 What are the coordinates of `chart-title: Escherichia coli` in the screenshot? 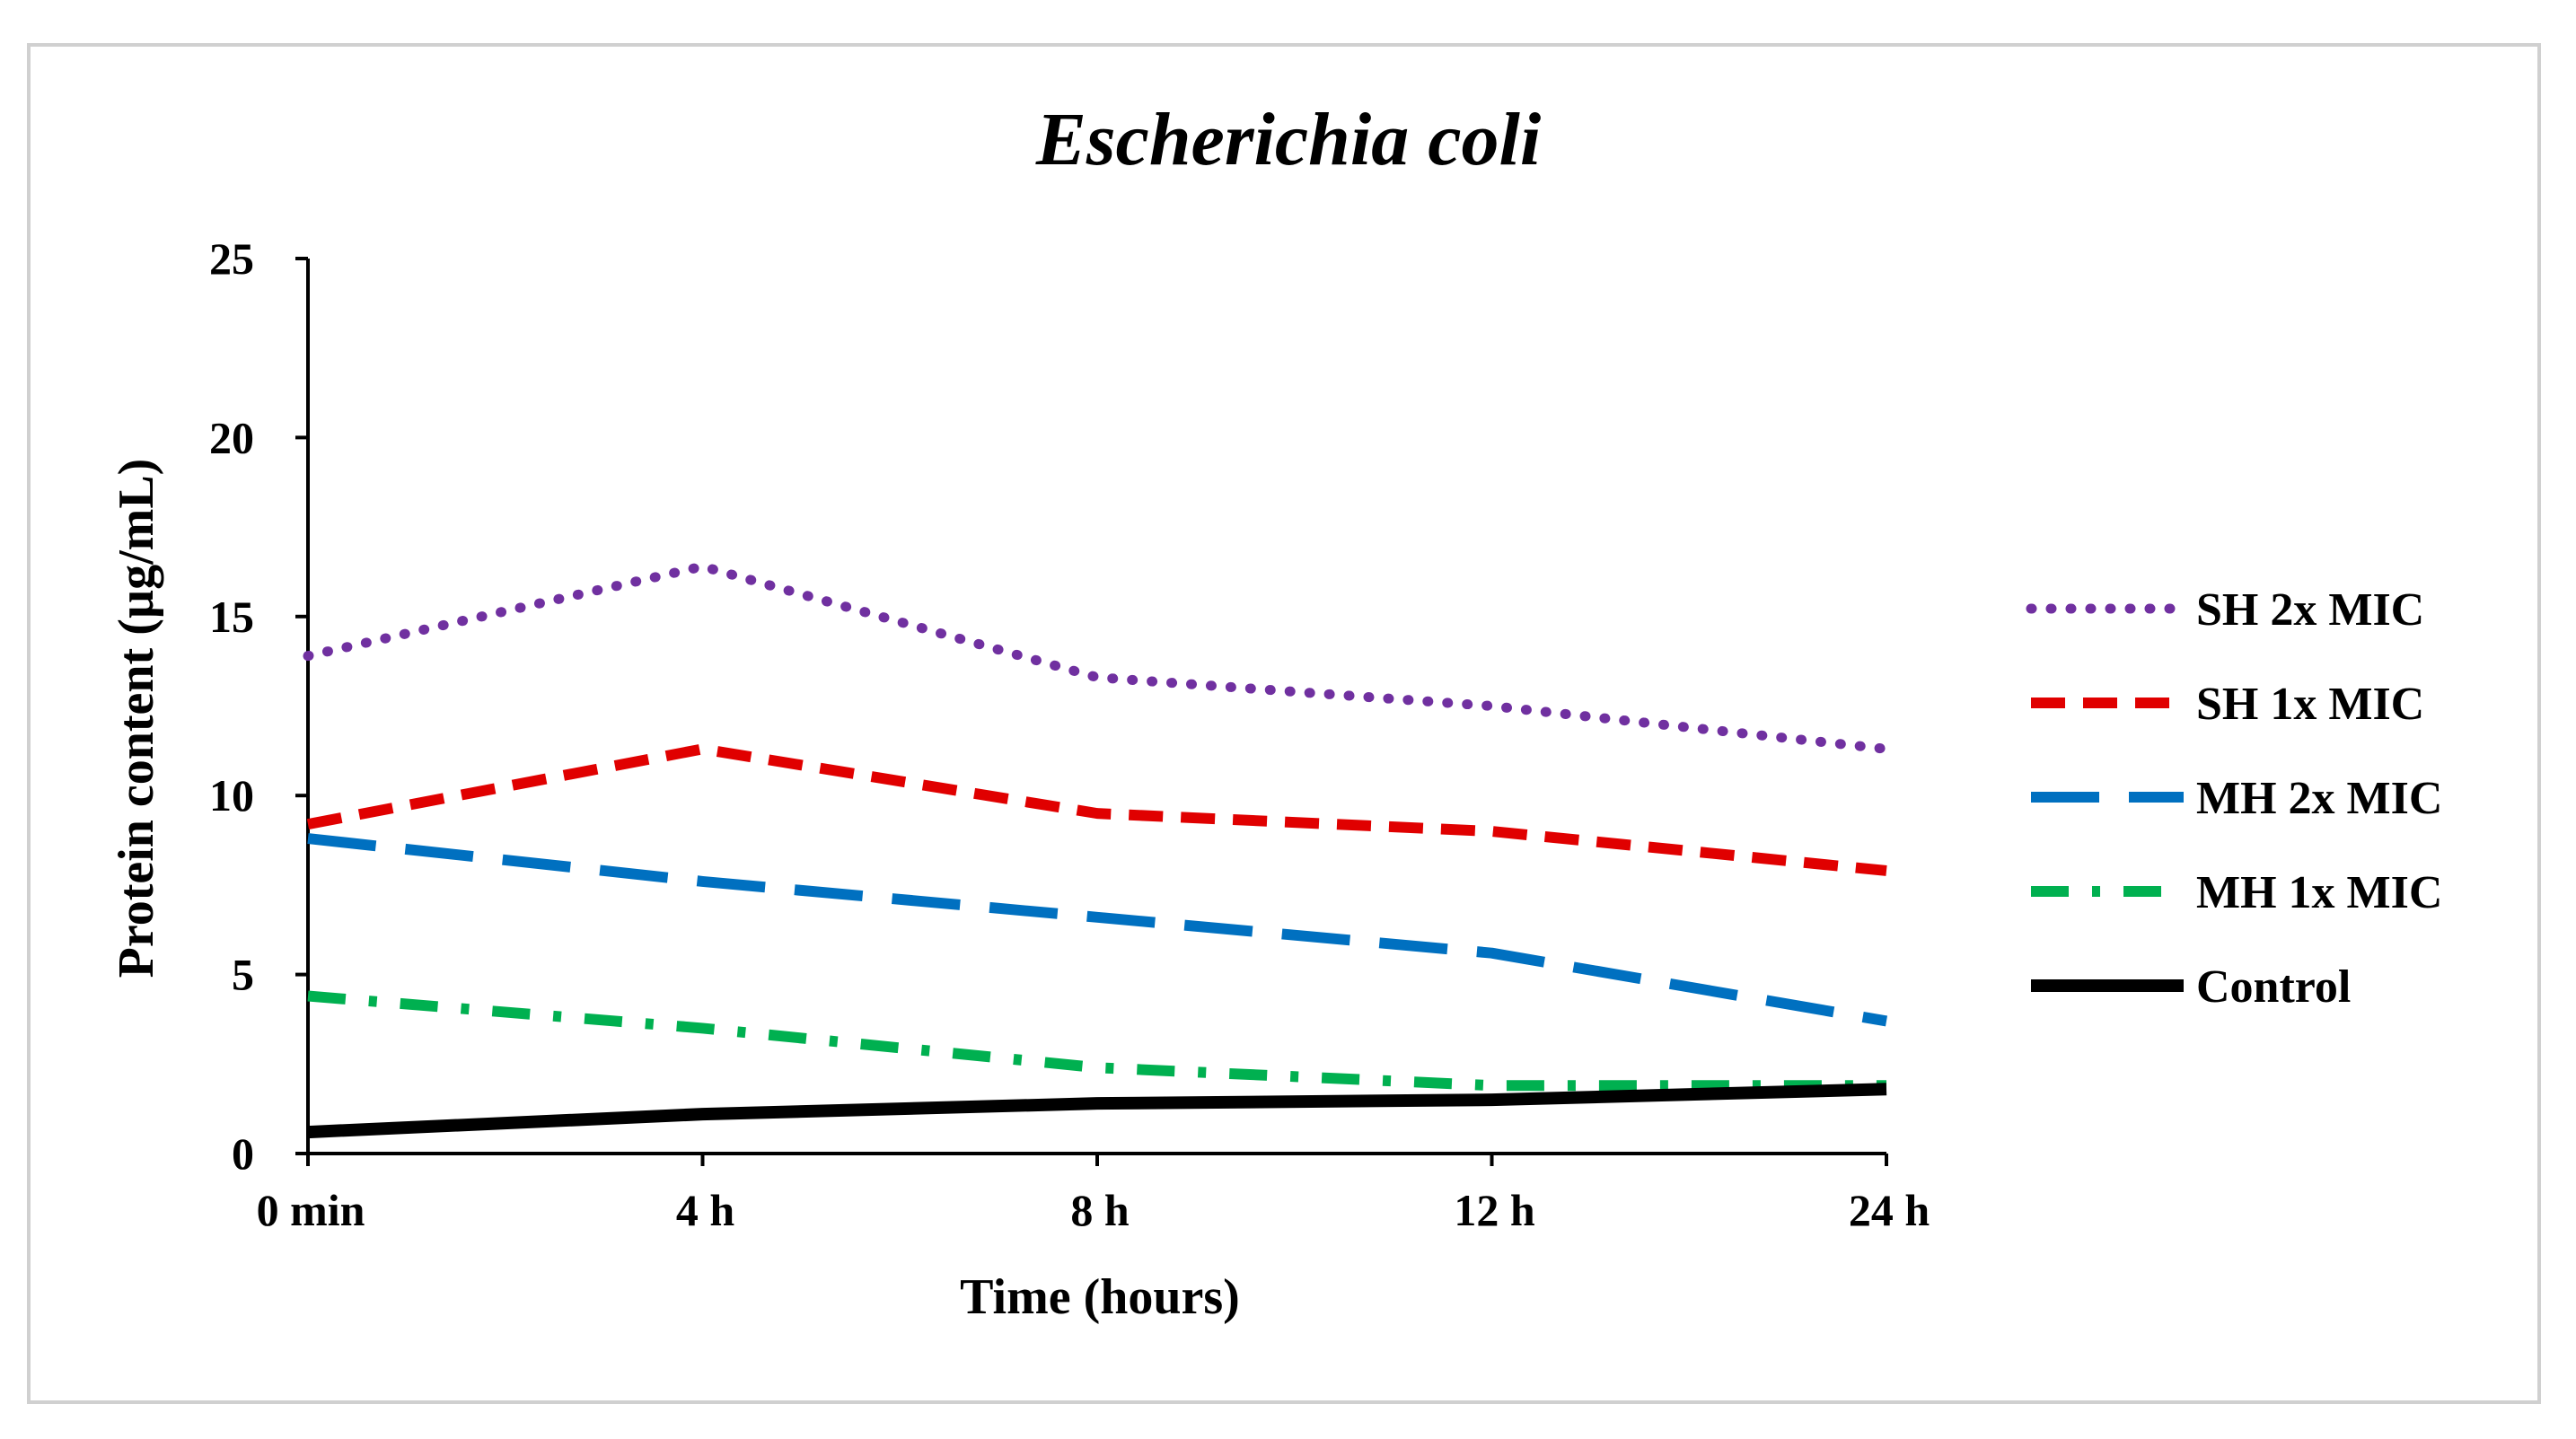 It's located at (1288, 139).